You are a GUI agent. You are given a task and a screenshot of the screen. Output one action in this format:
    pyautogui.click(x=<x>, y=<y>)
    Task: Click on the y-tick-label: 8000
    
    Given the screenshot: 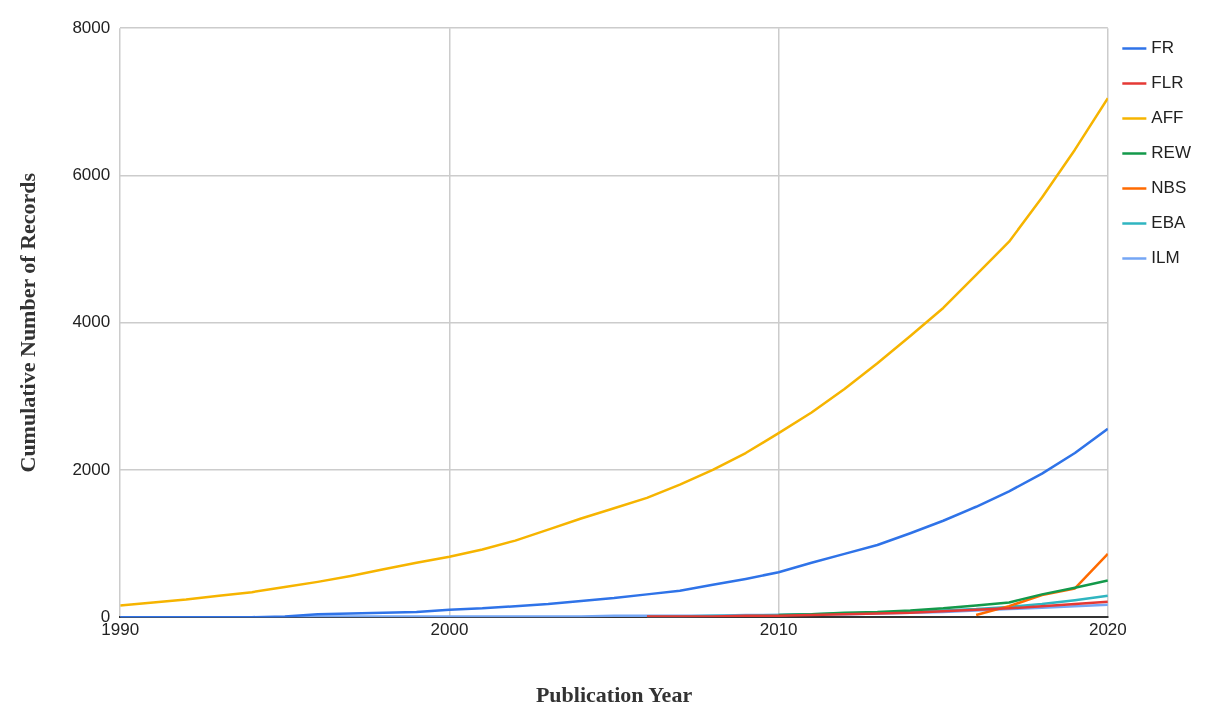 What is the action you would take?
    pyautogui.click(x=91, y=27)
    